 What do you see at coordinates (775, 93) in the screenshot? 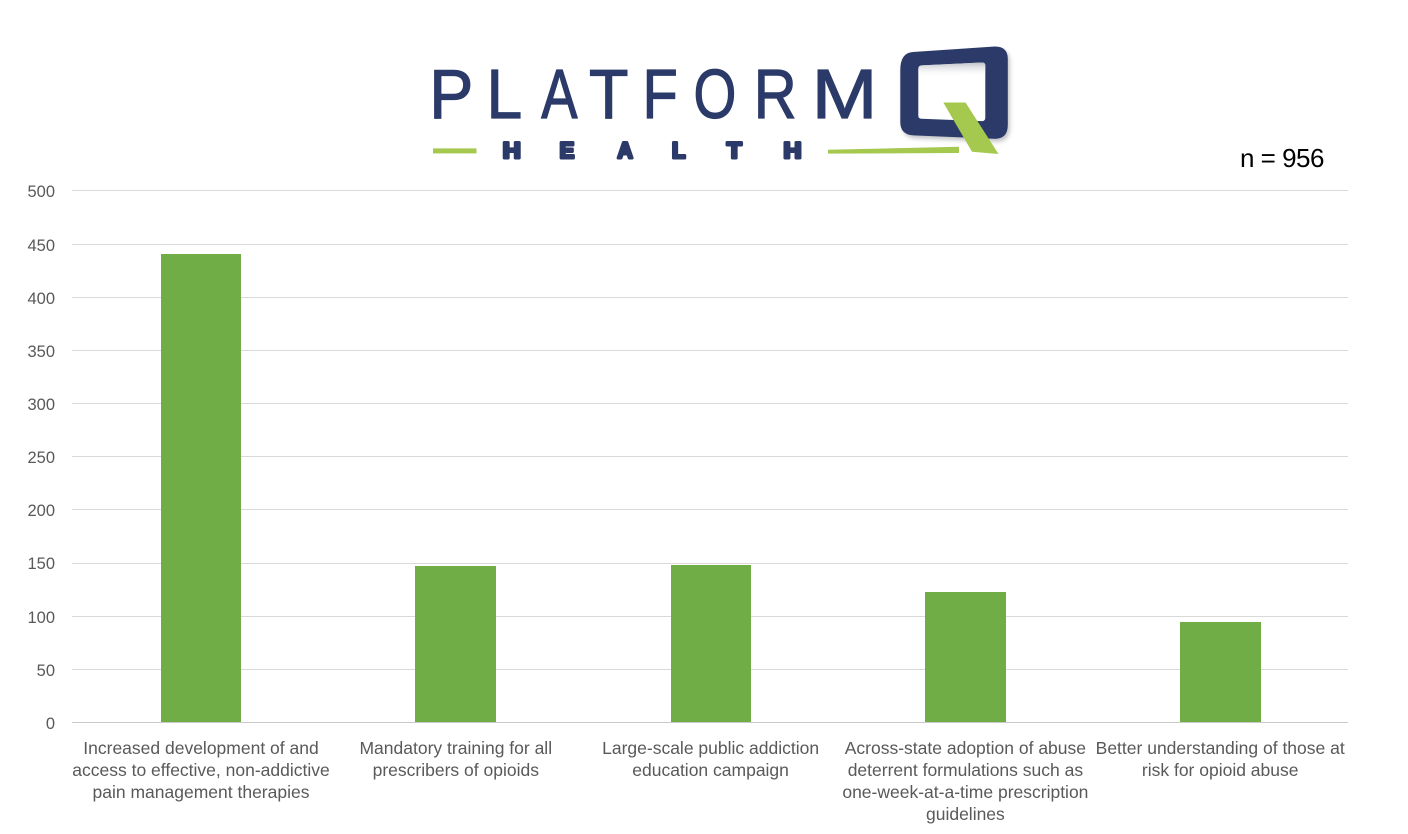
I see `svg-text: R` at bounding box center [775, 93].